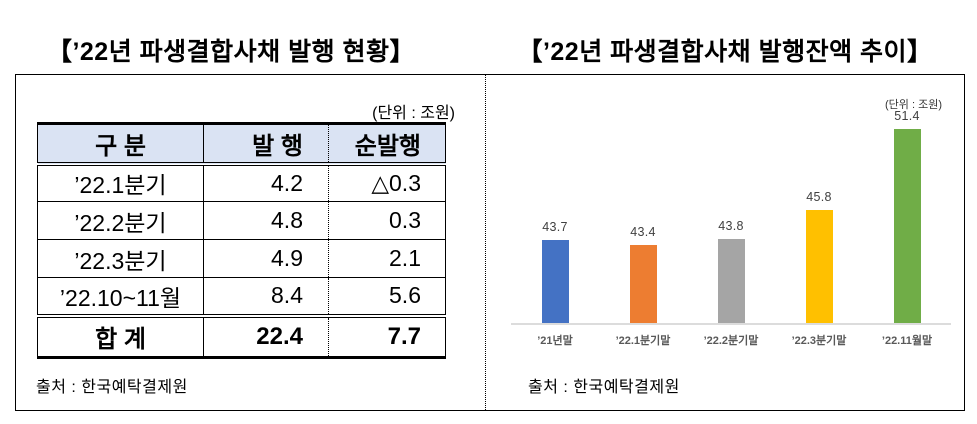 The width and height of the screenshot is (977, 424). Describe the element at coordinates (120, 297) in the screenshot. I see `table-cell: ’22.10~11월` at that location.